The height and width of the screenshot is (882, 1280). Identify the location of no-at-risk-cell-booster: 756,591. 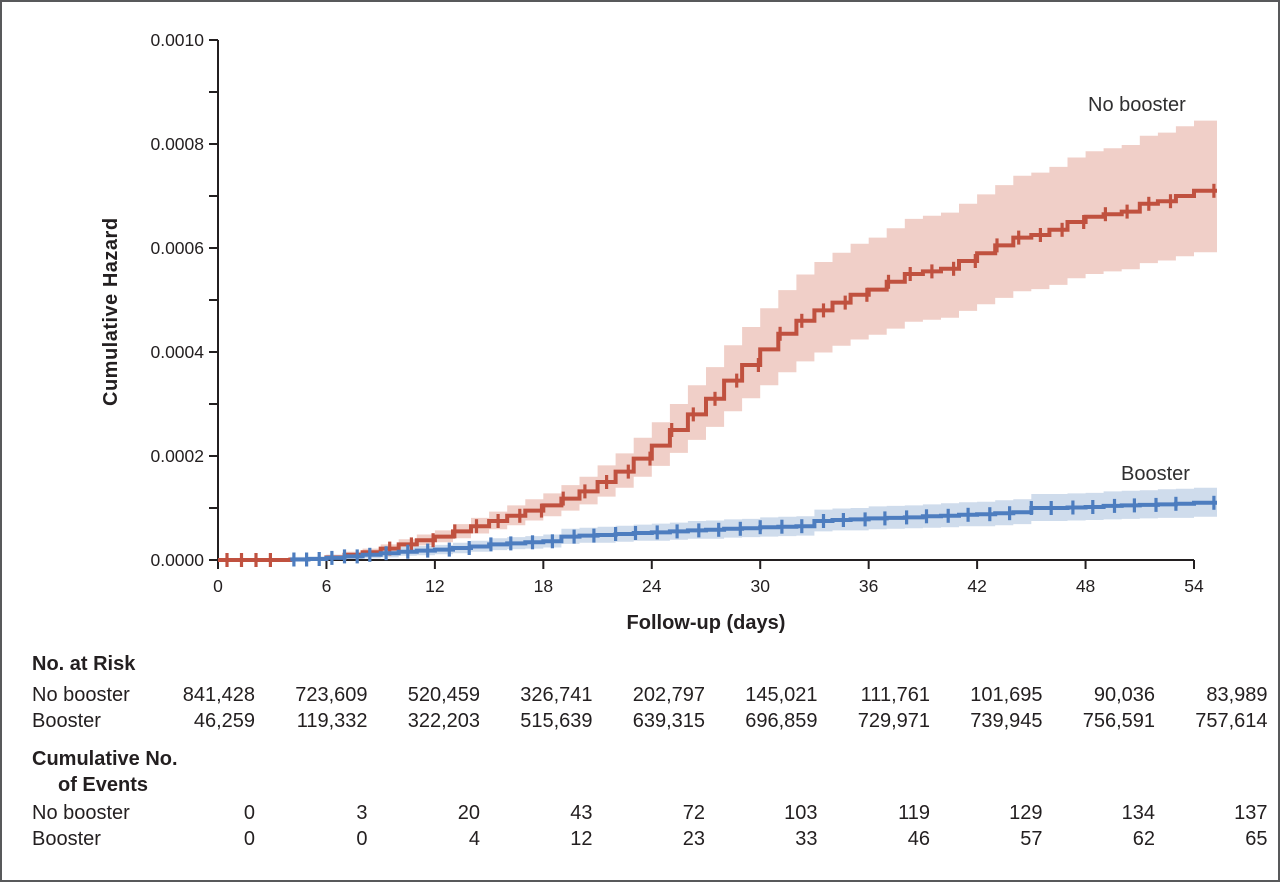
(1118, 721).